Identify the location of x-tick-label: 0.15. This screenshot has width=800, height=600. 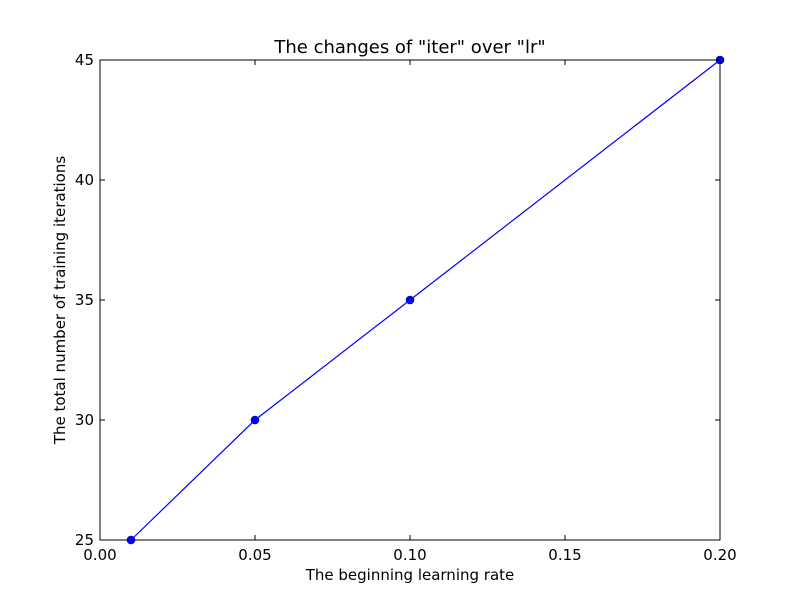
(564, 555).